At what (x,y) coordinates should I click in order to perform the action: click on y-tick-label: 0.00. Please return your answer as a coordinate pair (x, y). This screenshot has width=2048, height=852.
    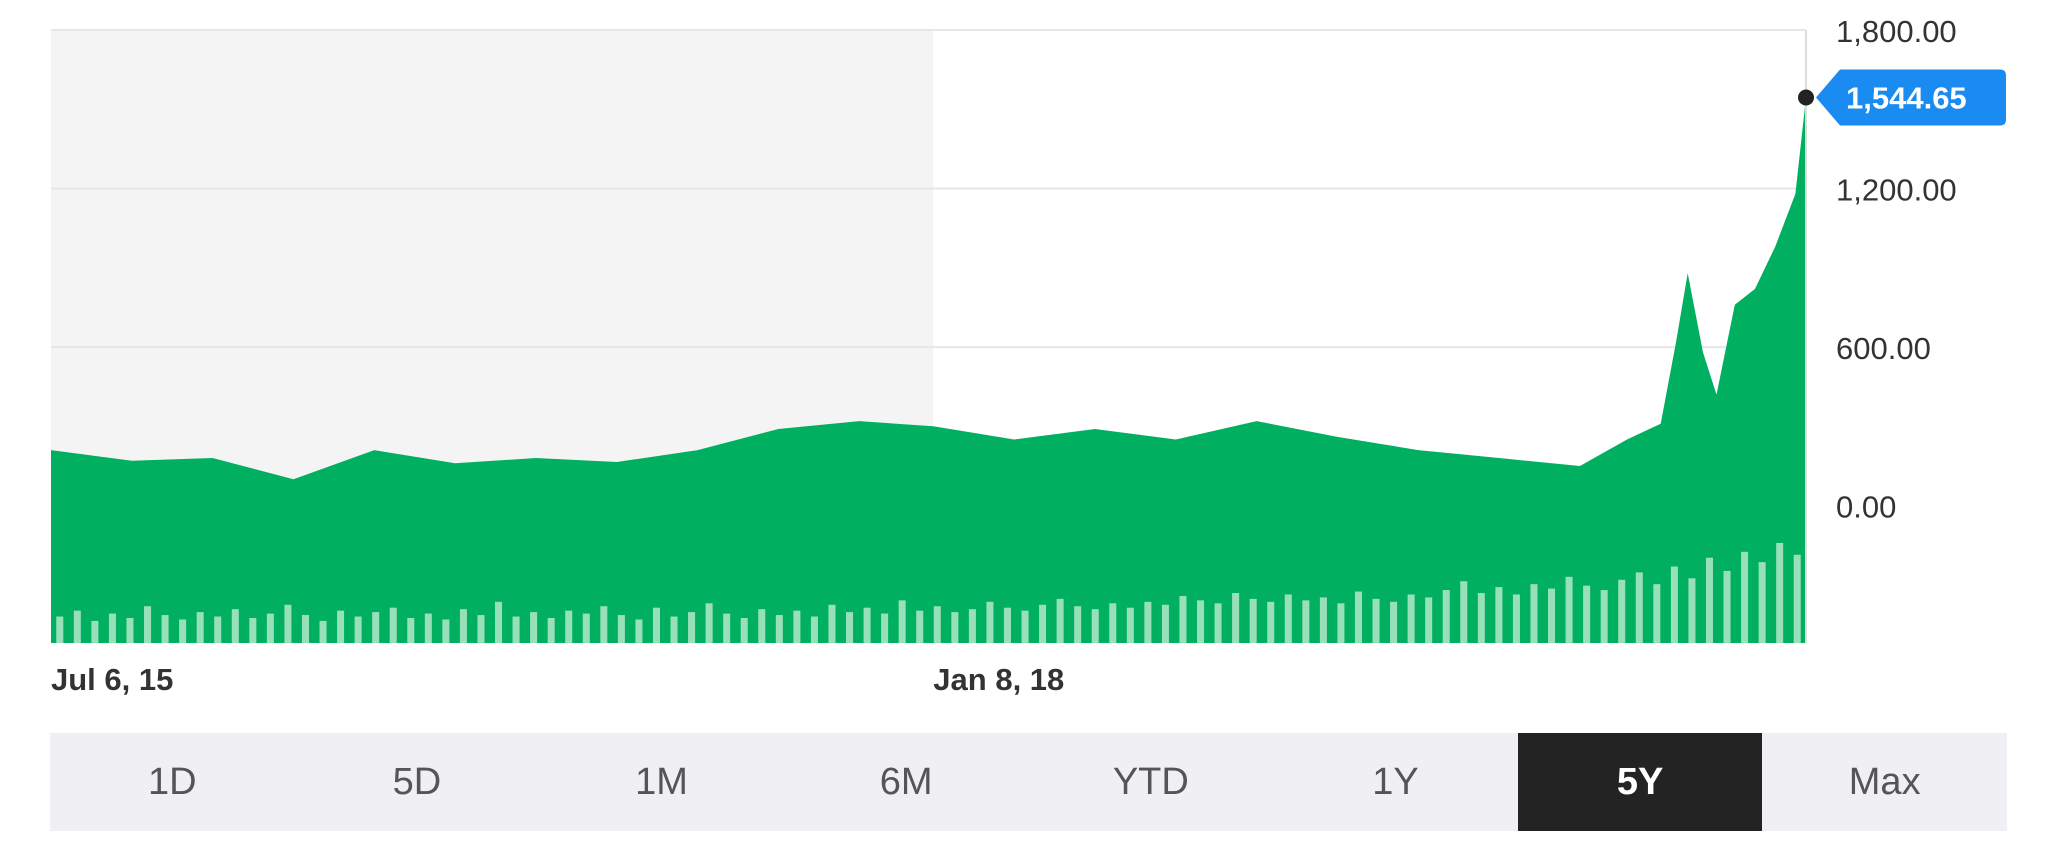
    Looking at the image, I should click on (1866, 507).